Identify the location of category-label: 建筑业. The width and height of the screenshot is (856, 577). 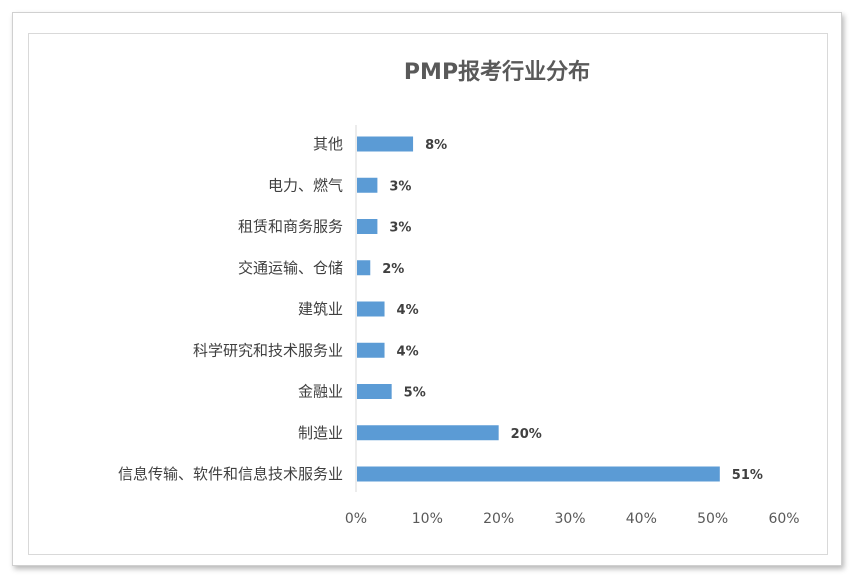
(320, 309).